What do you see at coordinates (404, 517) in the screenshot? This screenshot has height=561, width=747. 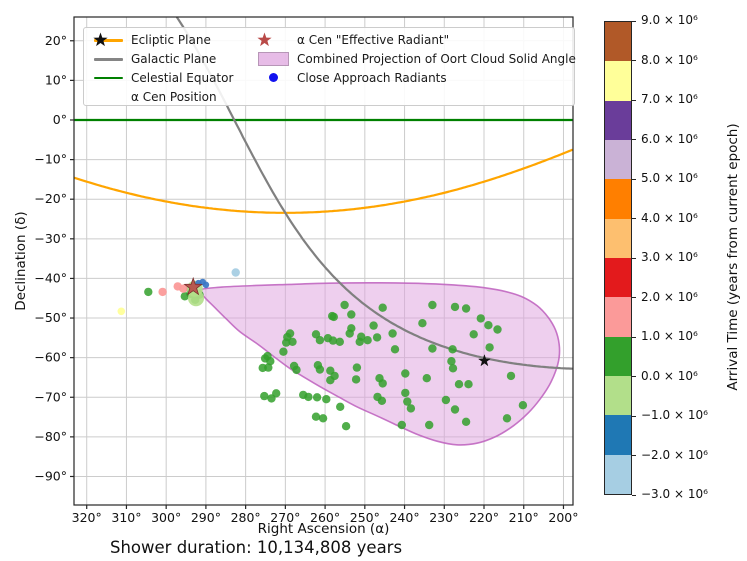 I see `x-tick-label: 240°` at bounding box center [404, 517].